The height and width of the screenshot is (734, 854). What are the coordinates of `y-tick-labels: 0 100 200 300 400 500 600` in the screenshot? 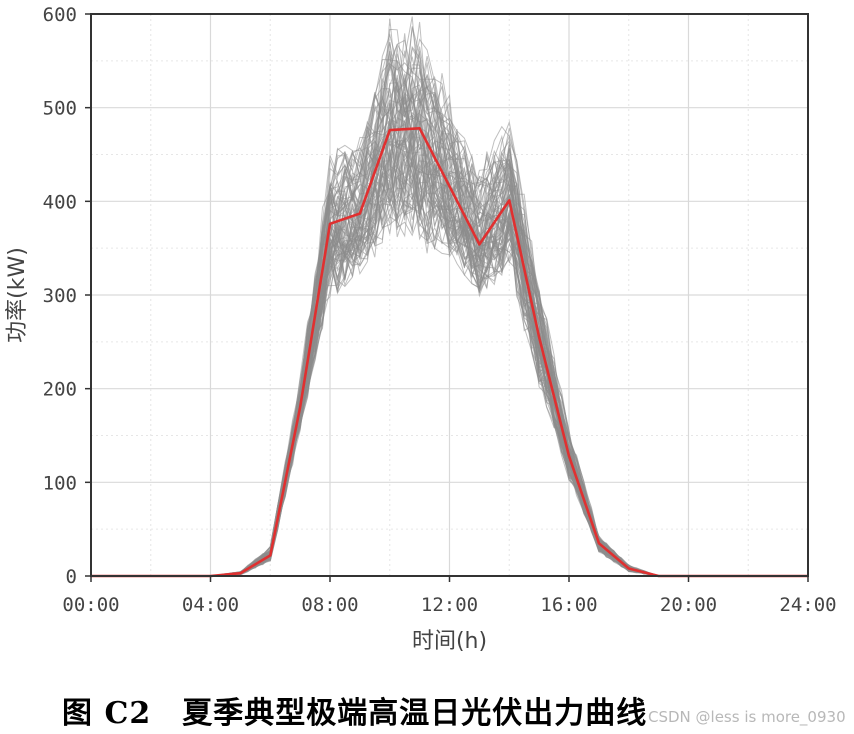 It's located at (67, 296).